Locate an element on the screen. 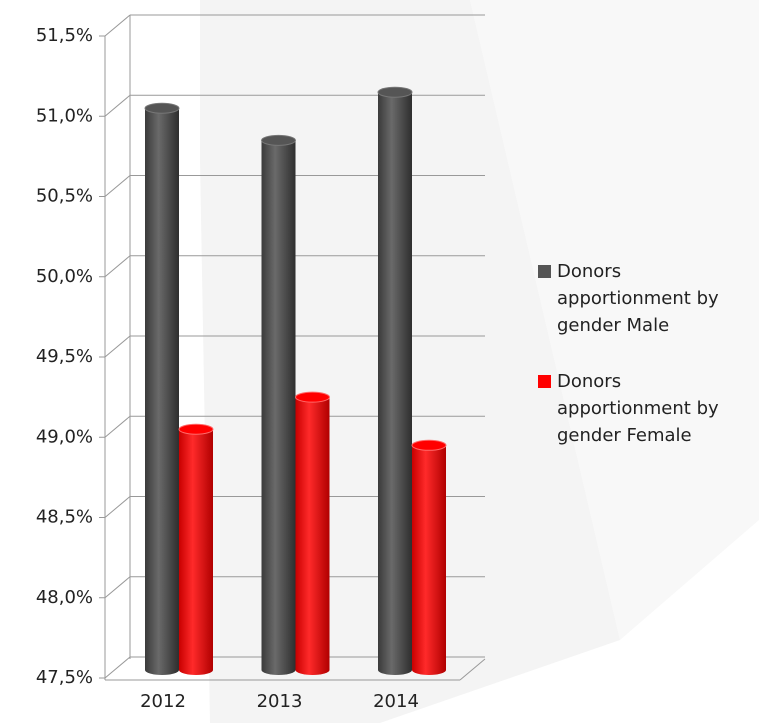  y-tick-label: 51,0% is located at coordinates (64, 115).